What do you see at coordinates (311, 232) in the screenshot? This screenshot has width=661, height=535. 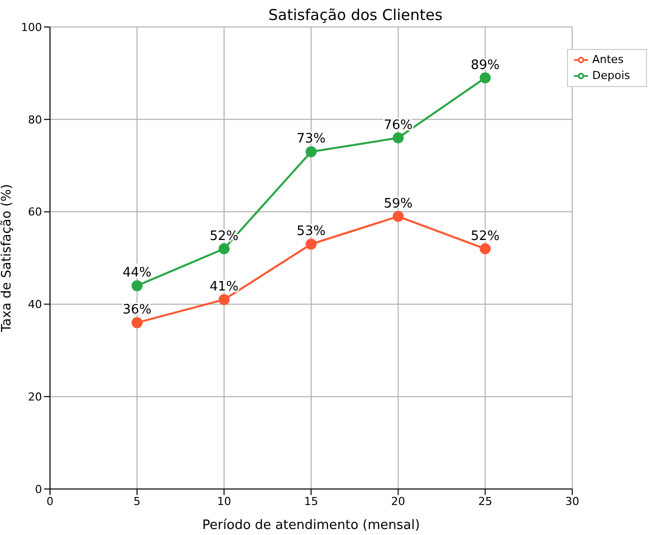 I see `data-label: 53%` at bounding box center [311, 232].